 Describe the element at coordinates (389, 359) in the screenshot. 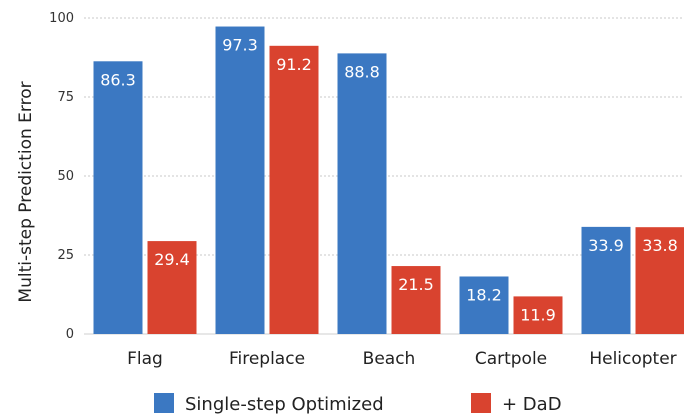

I see `x-category-label: Beach` at that location.